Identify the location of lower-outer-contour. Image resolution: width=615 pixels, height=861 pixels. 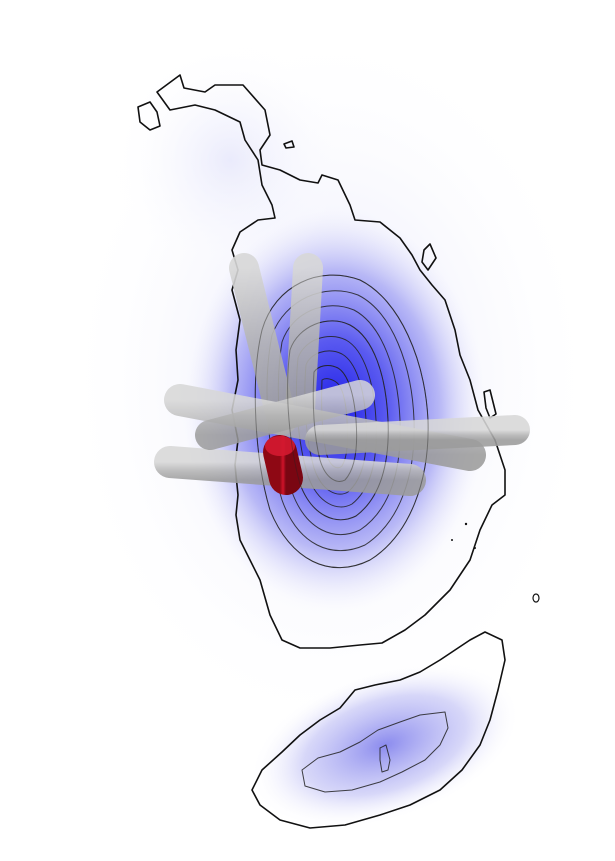
(378, 730).